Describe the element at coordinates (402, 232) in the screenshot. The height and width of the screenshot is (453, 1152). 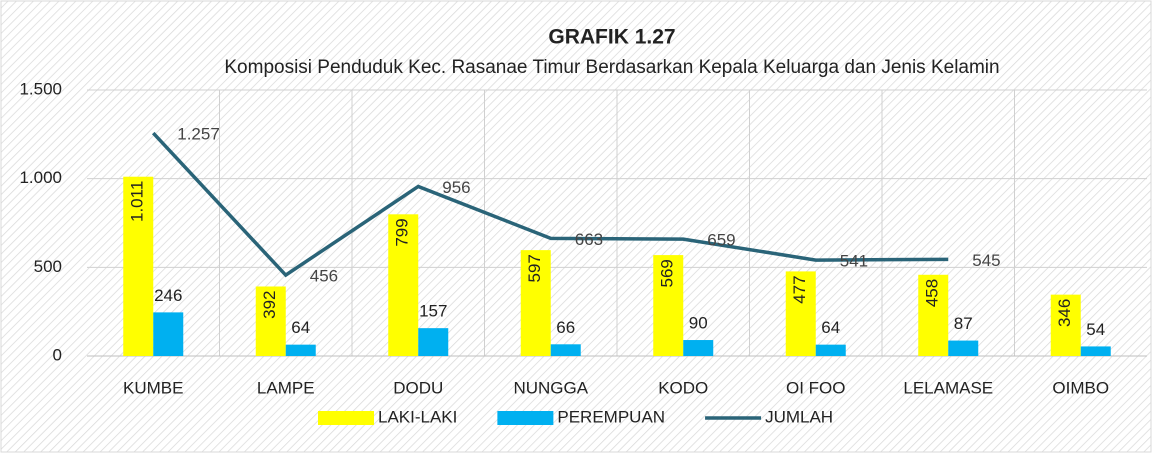
I see `data-label: 799` at that location.